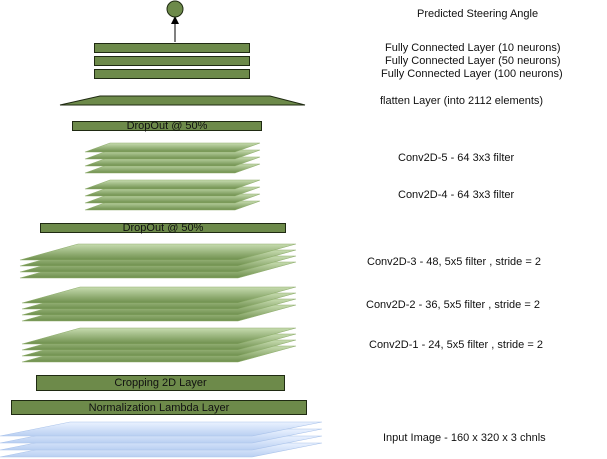 This screenshot has width=607, height=459. What do you see at coordinates (175, 9) in the screenshot?
I see `output-node` at bounding box center [175, 9].